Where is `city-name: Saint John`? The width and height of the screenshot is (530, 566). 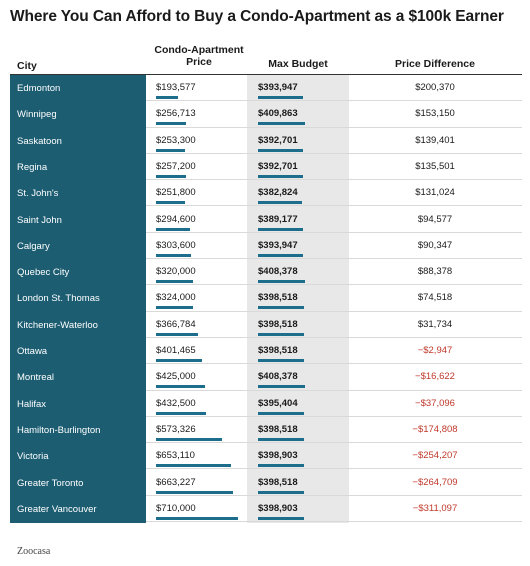
city-name: Saint John is located at coordinates (39, 220).